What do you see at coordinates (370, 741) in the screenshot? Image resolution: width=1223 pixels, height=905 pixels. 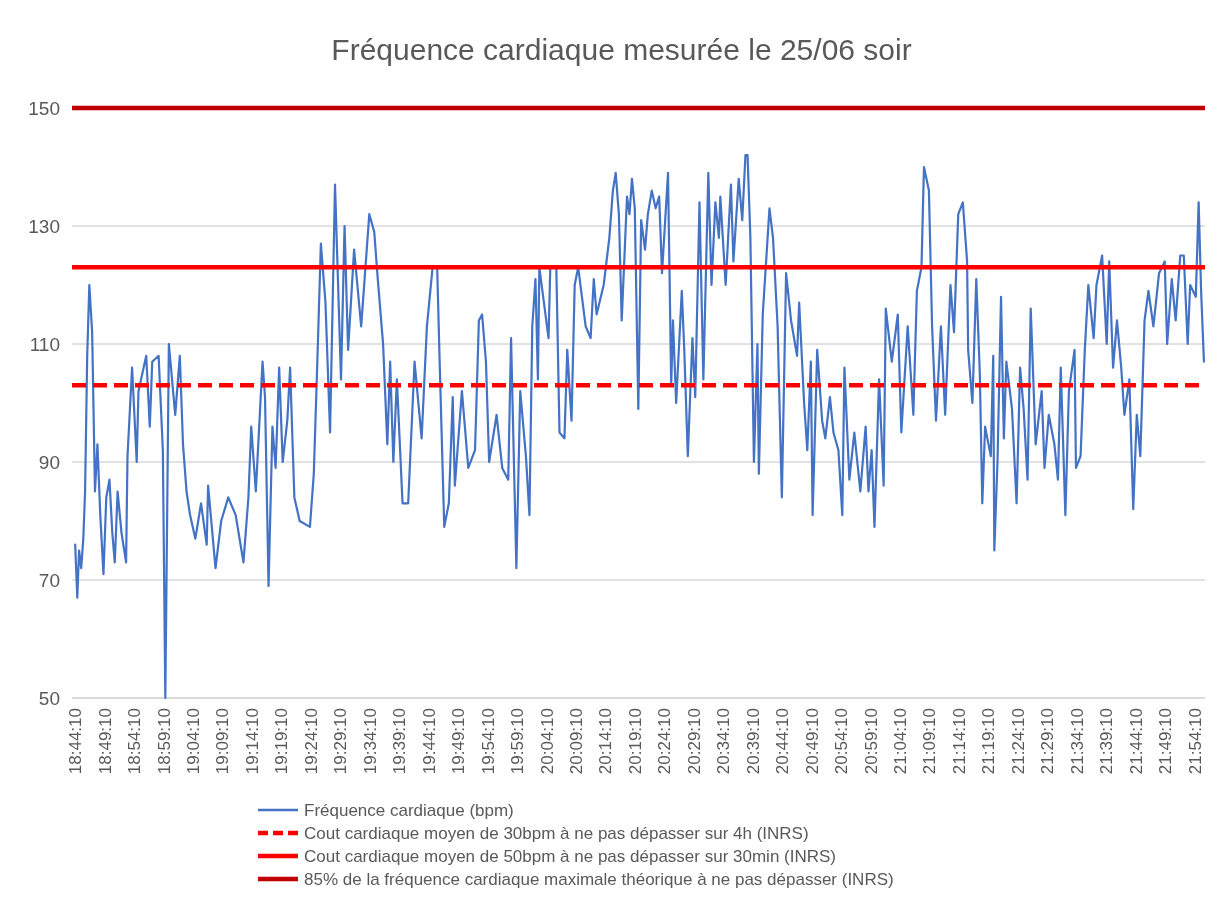 I see `x-tick-label: 19:34:10` at bounding box center [370, 741].